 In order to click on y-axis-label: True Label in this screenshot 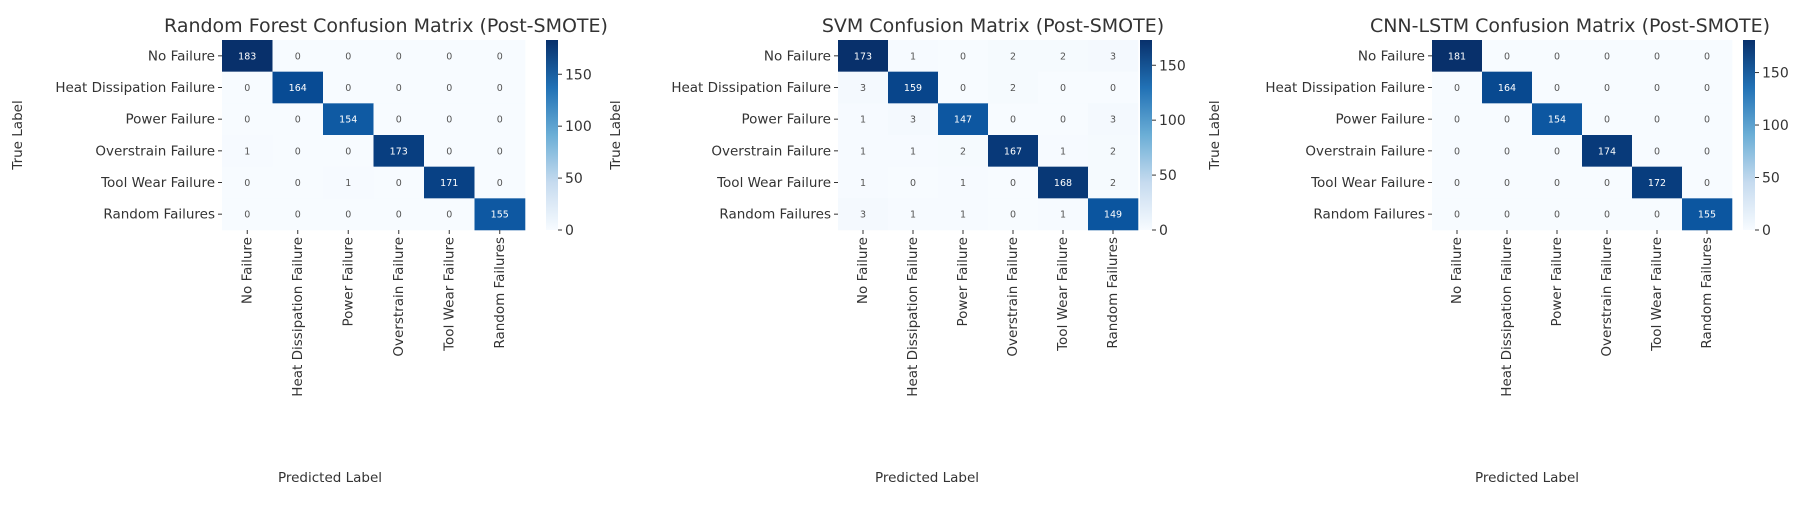, I will do `click(18, 135)`.